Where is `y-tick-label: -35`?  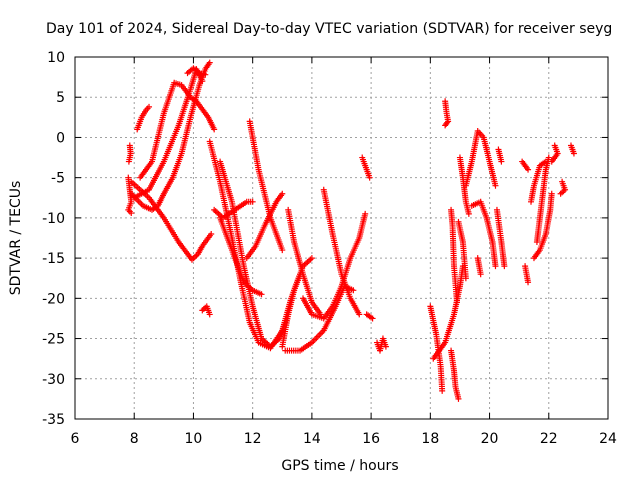 y-tick-label: -35 is located at coordinates (53, 420).